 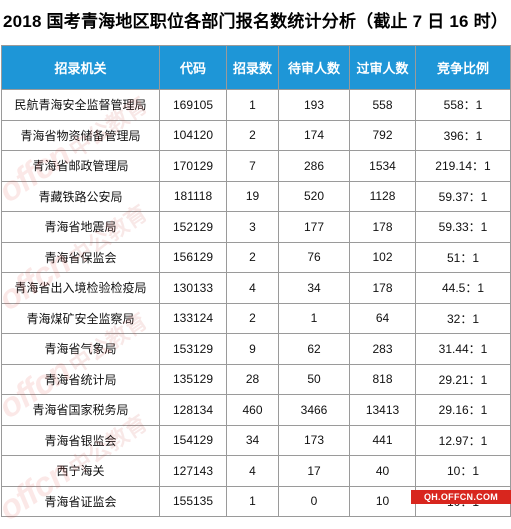 I want to click on cell-agency: 青海省银监会, so click(x=80, y=440).